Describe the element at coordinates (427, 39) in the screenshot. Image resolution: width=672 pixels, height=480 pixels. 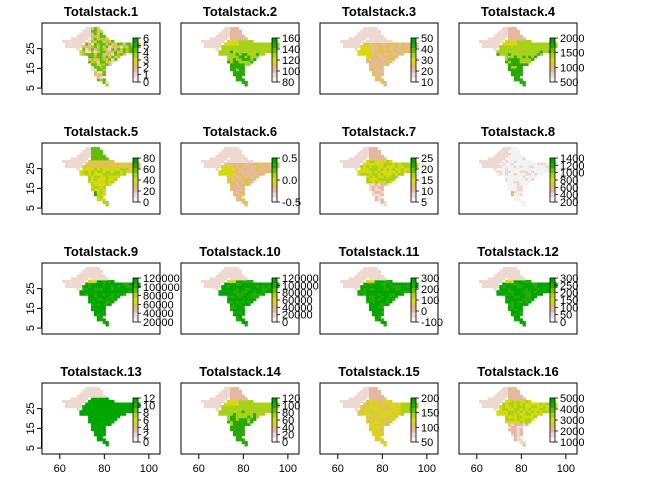
I see `legend-tick-label: 50` at that location.